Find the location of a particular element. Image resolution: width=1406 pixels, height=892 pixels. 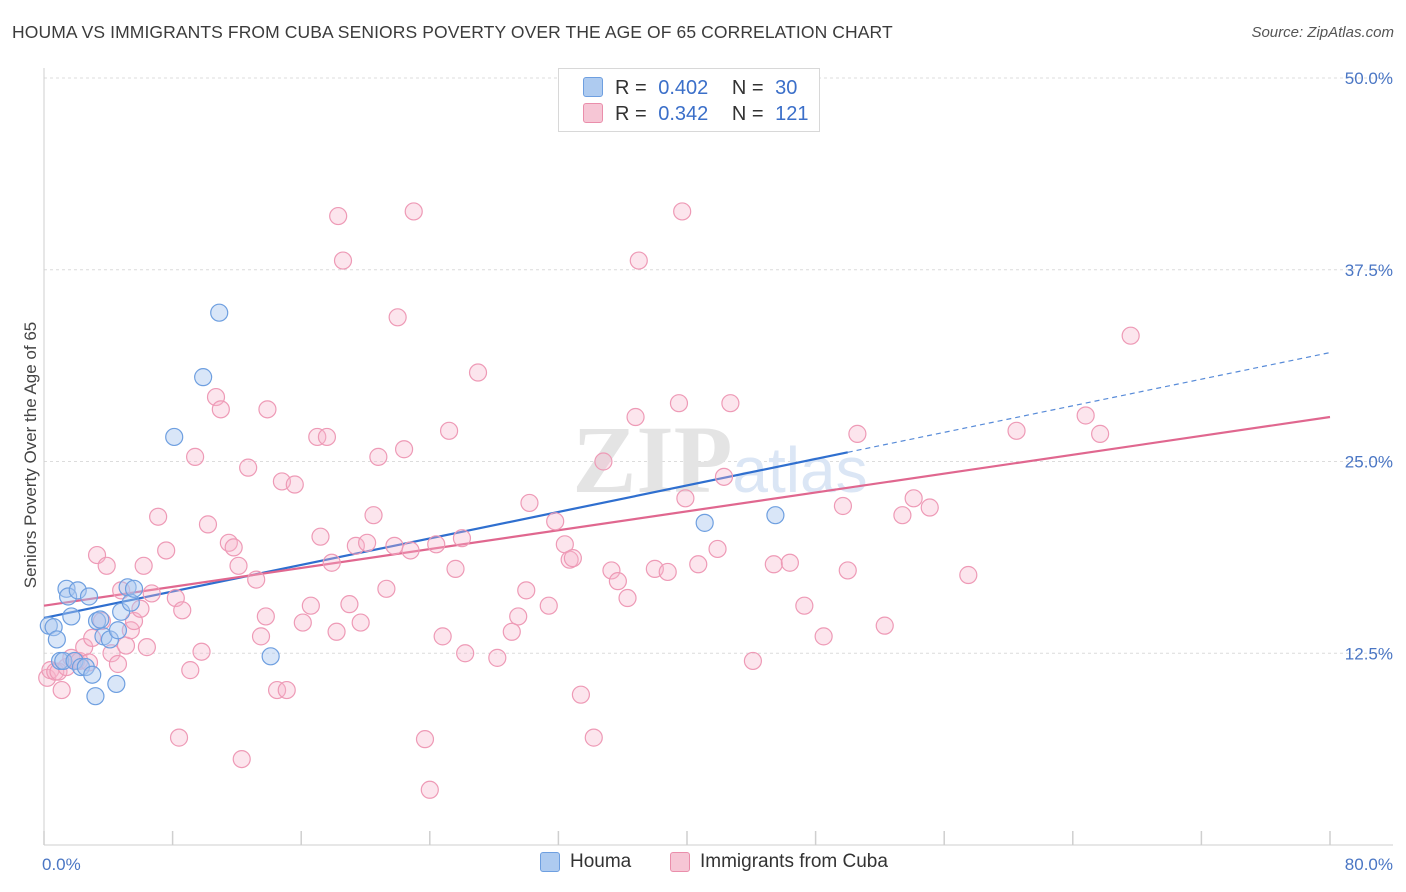

legend-houma-label: Houma is located at coordinates (601, 861).